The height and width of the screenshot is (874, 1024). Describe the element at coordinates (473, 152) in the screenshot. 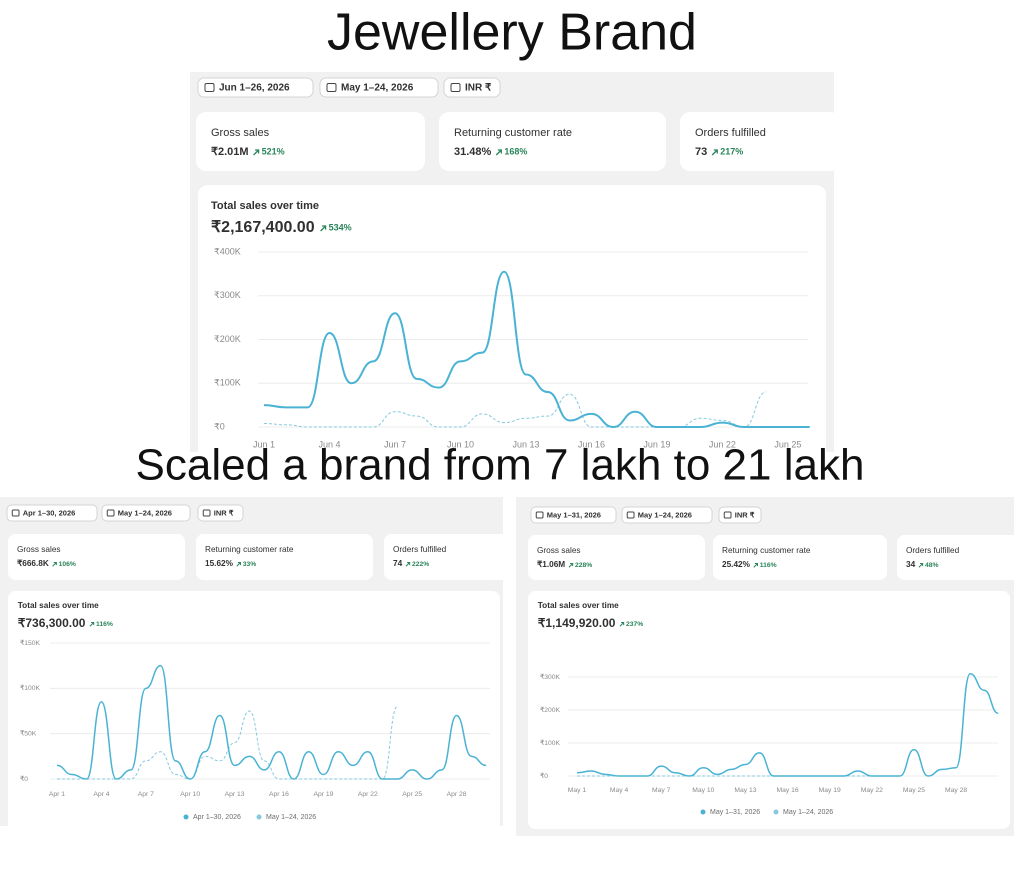

I see `metric-value: 31.48%` at that location.